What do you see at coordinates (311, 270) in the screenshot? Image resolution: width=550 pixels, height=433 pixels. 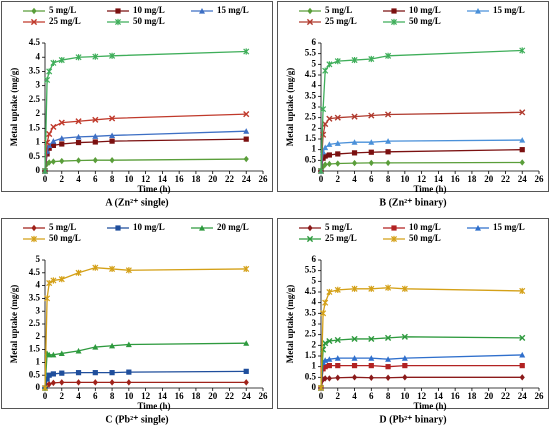 I see `y-tick-label: 5.5` at bounding box center [311, 270].